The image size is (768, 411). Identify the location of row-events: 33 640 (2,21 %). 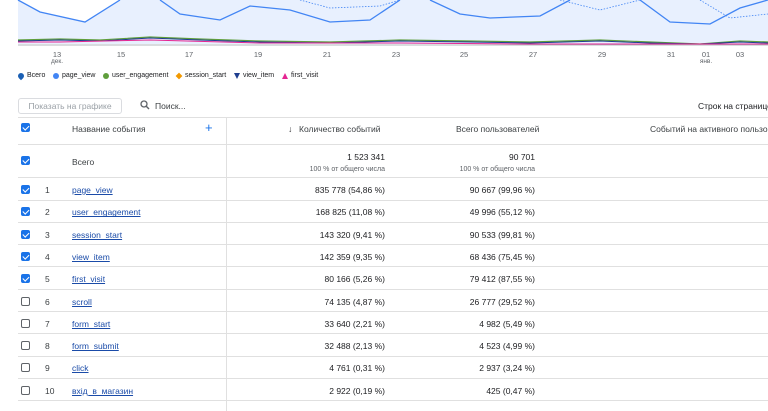
(354, 323).